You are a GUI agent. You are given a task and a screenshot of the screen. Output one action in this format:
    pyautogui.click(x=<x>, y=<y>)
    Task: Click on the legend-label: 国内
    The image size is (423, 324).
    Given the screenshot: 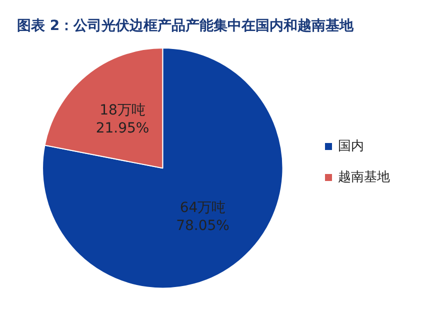 What is the action you would take?
    pyautogui.click(x=351, y=146)
    